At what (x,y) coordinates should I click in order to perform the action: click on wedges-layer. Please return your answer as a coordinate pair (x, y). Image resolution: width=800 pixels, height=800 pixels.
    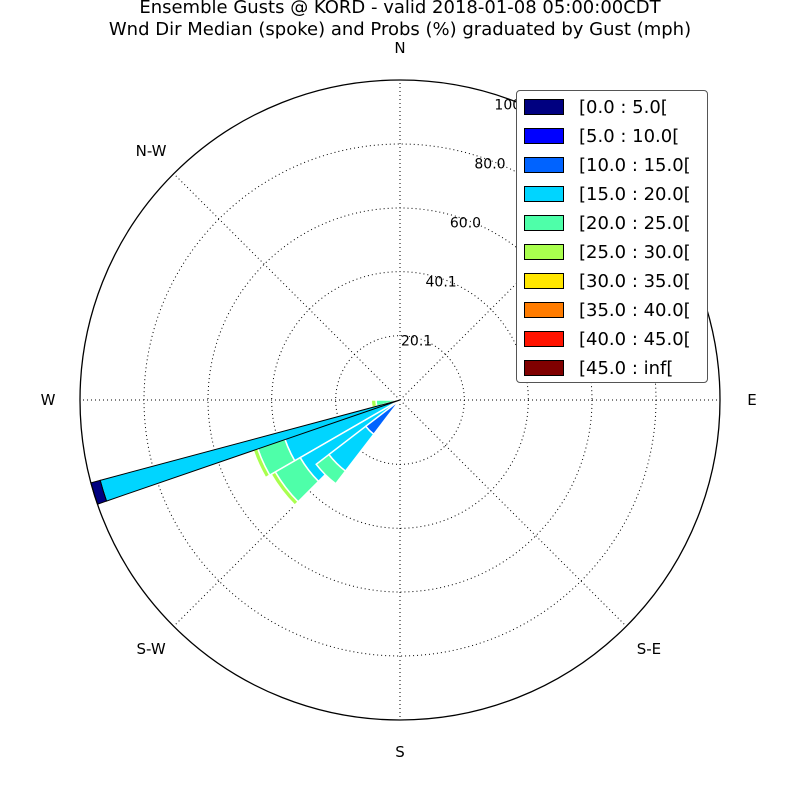
    Looking at the image, I should click on (245, 453).